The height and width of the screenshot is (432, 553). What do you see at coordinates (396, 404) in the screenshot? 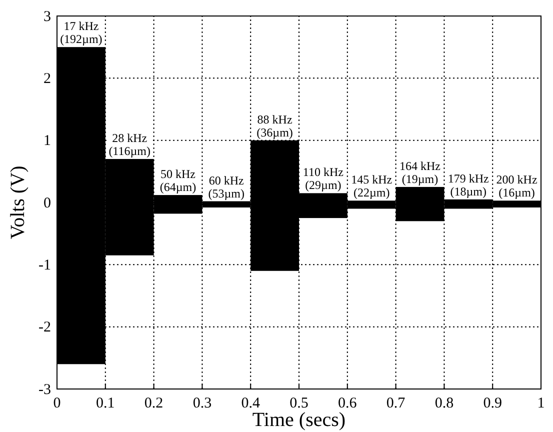
I see `x-tick-label: 0.7` at bounding box center [396, 404].